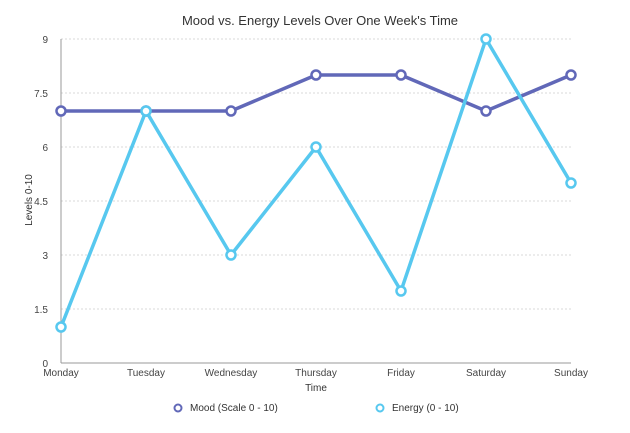 The height and width of the screenshot is (433, 630). What do you see at coordinates (41, 94) in the screenshot?
I see `y-tick-label: 7.5` at bounding box center [41, 94].